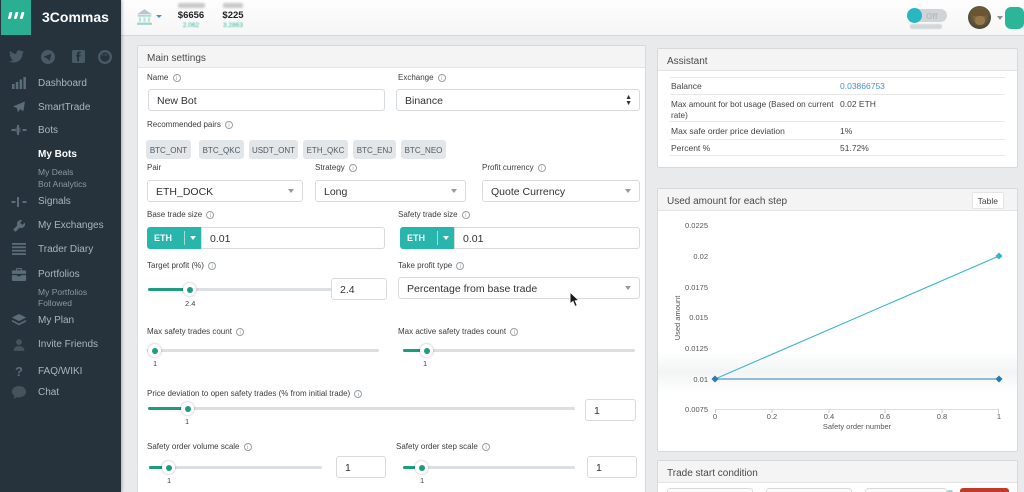  Describe the element at coordinates (885, 416) in the screenshot. I see `svg-text: 0.6` at that location.